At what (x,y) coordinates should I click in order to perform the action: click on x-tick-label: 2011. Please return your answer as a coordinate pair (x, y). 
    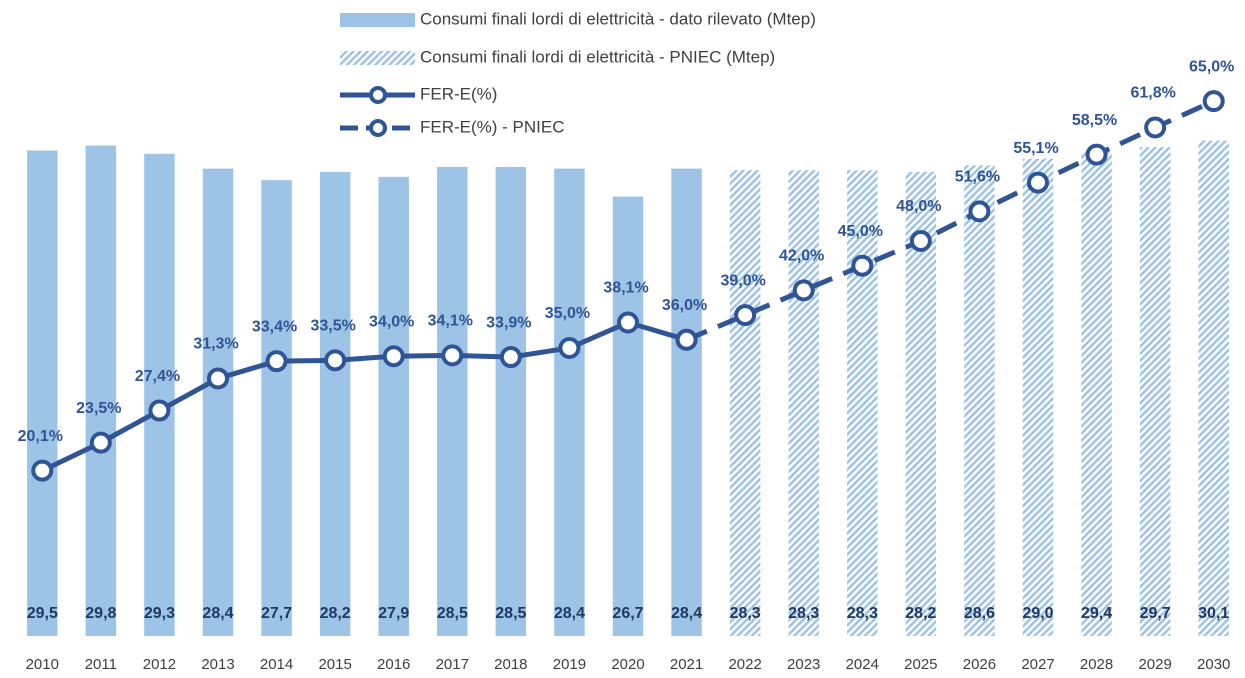
    Looking at the image, I should click on (101, 664).